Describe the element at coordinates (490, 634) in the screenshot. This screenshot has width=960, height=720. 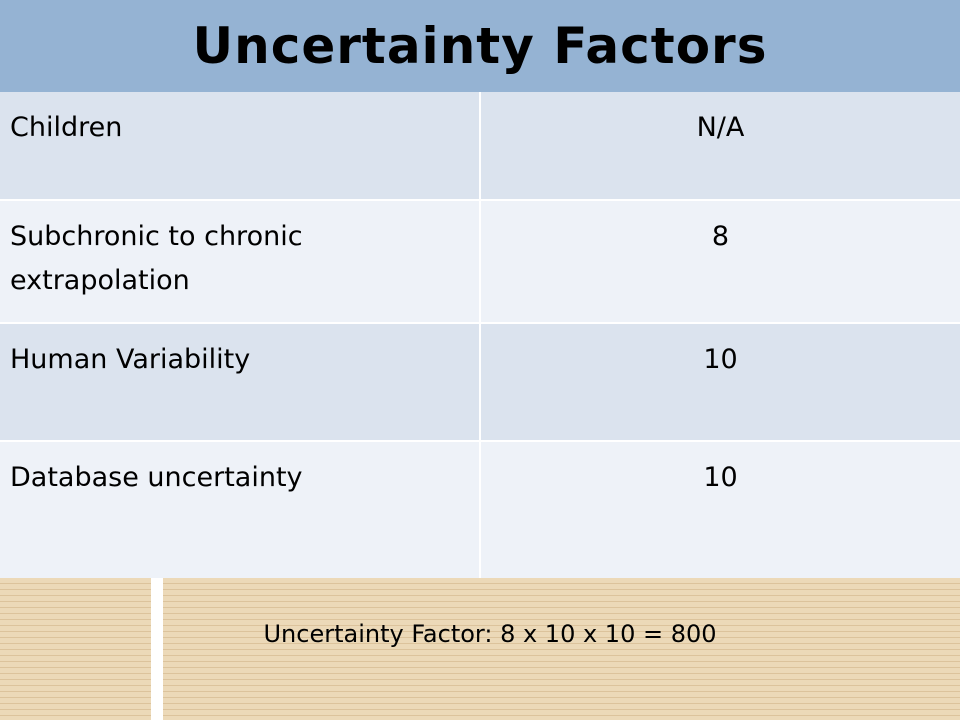
I see `uncertainty-formula: Uncertainty Factor: 8 x 10 x 10 = 800` at that location.